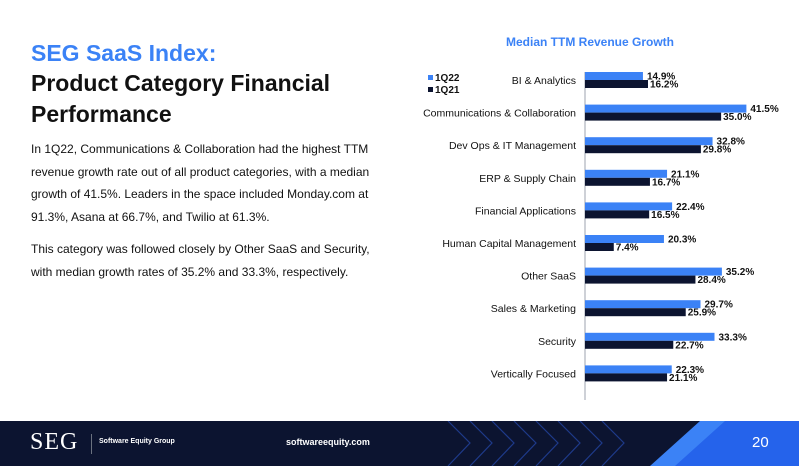  Describe the element at coordinates (525, 211) in the screenshot. I see `category-label: Financial Applications` at that location.